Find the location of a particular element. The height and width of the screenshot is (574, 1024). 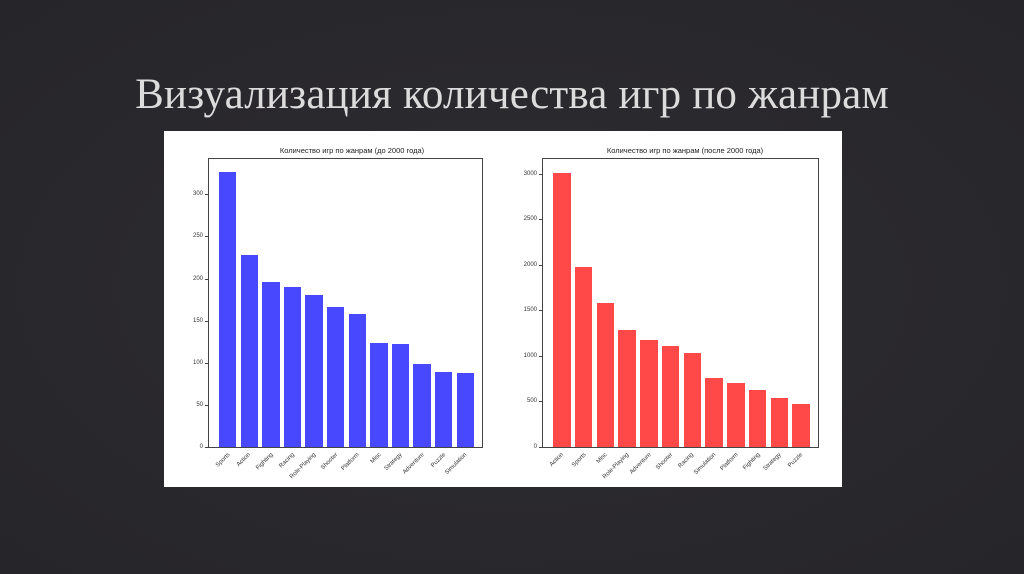

y-tick-label: 300 is located at coordinates (197, 194).